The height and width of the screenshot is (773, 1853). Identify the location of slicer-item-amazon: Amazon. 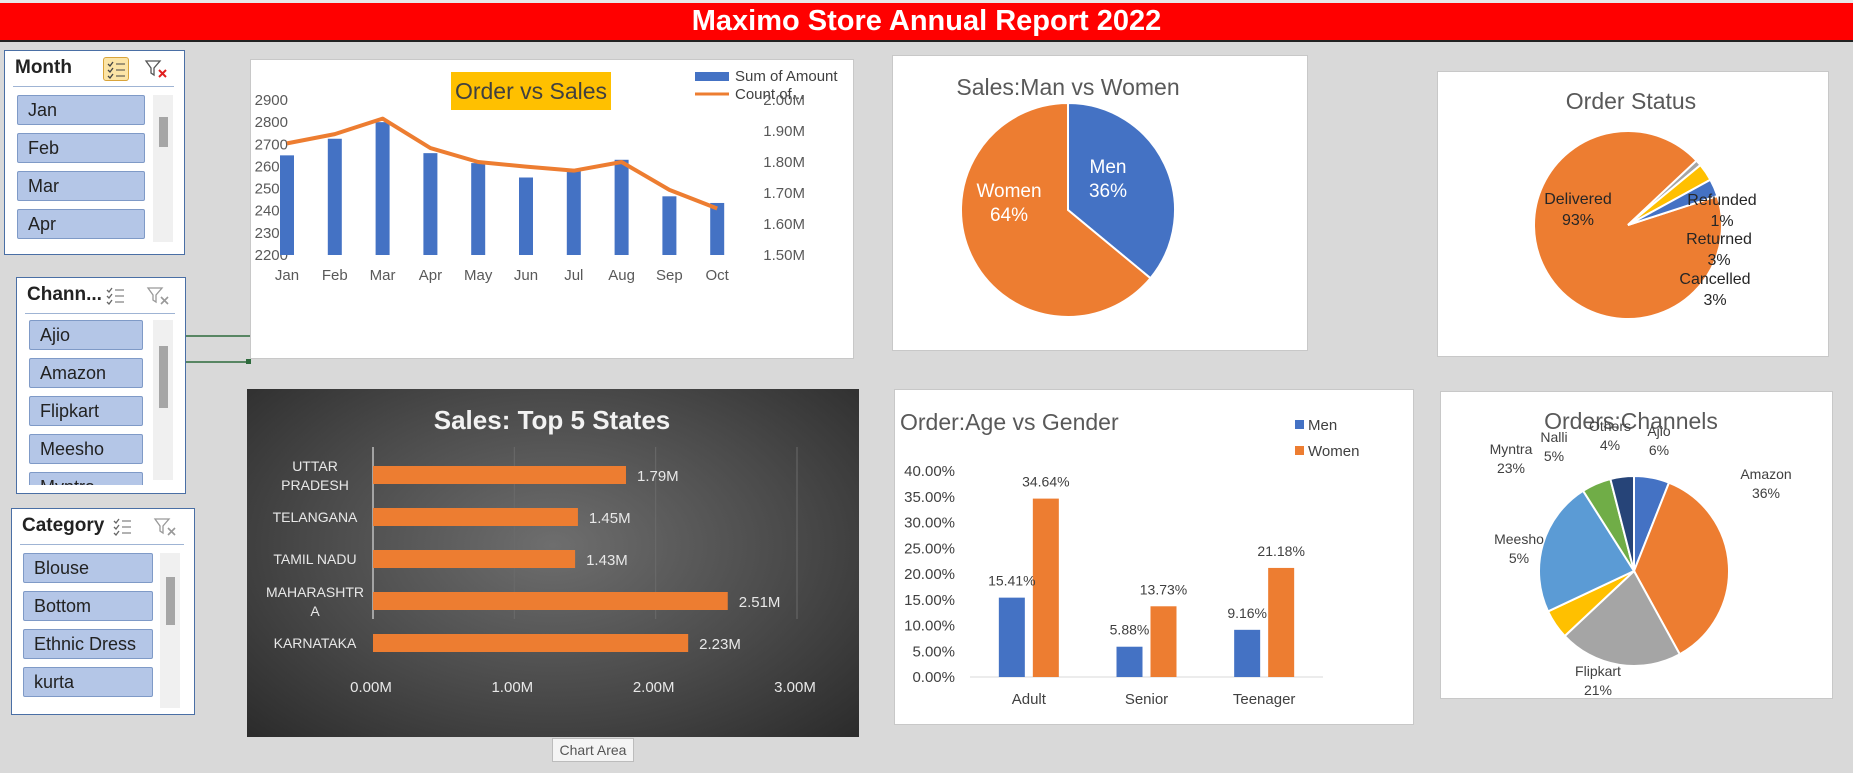
(86, 373).